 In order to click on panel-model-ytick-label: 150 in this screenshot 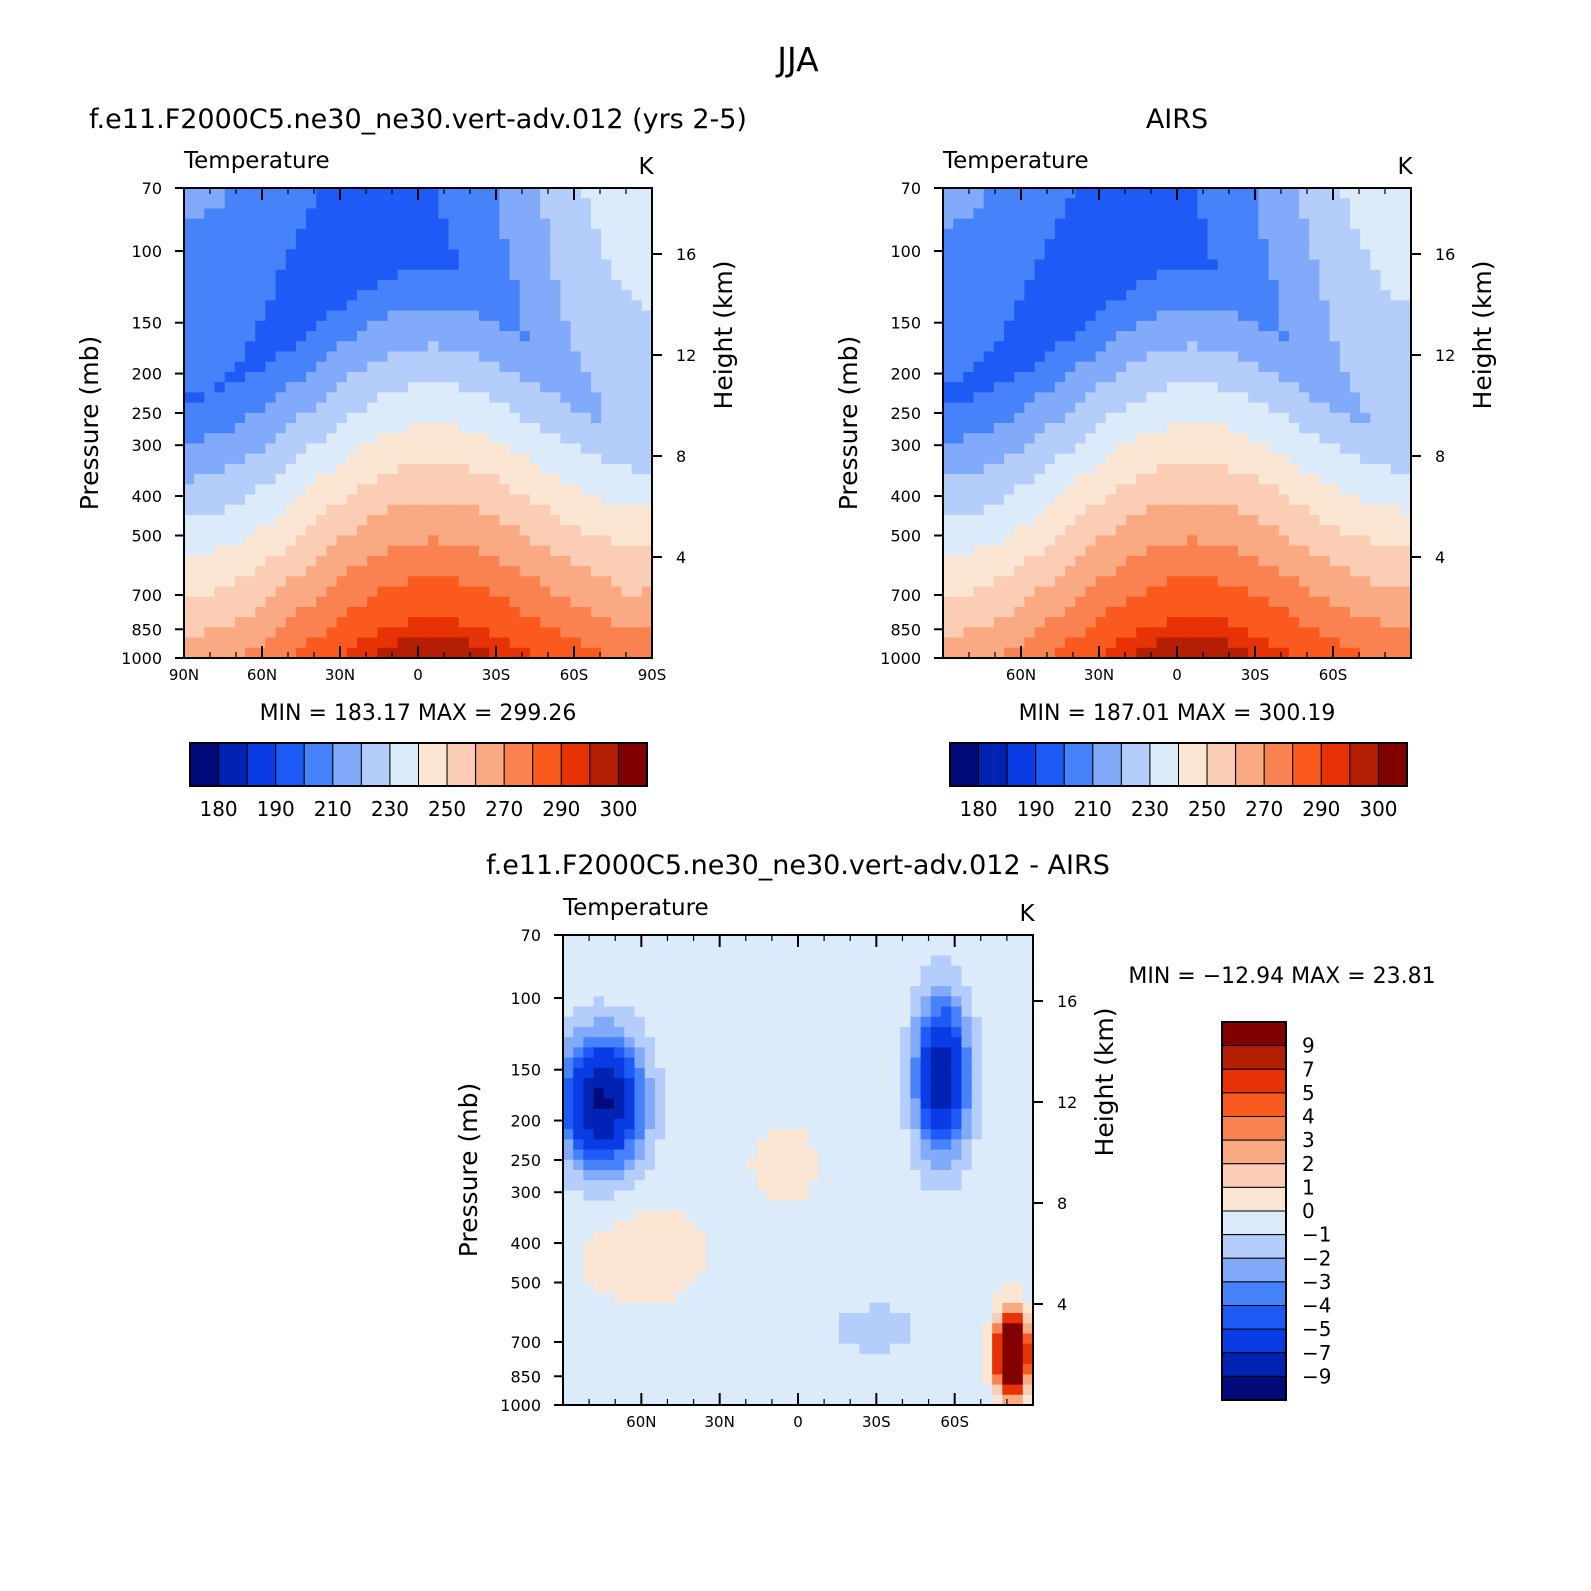, I will do `click(146, 323)`.